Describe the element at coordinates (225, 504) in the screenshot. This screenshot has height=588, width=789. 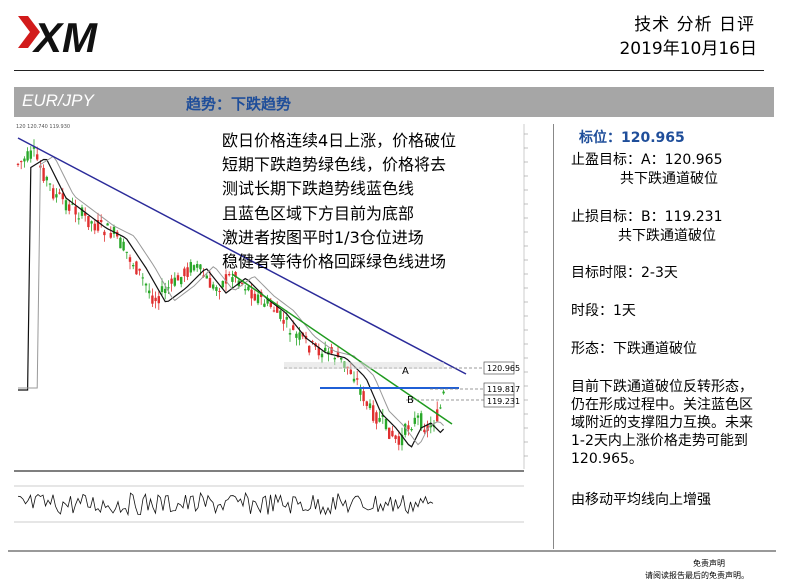
I see `oscillator-line` at that location.